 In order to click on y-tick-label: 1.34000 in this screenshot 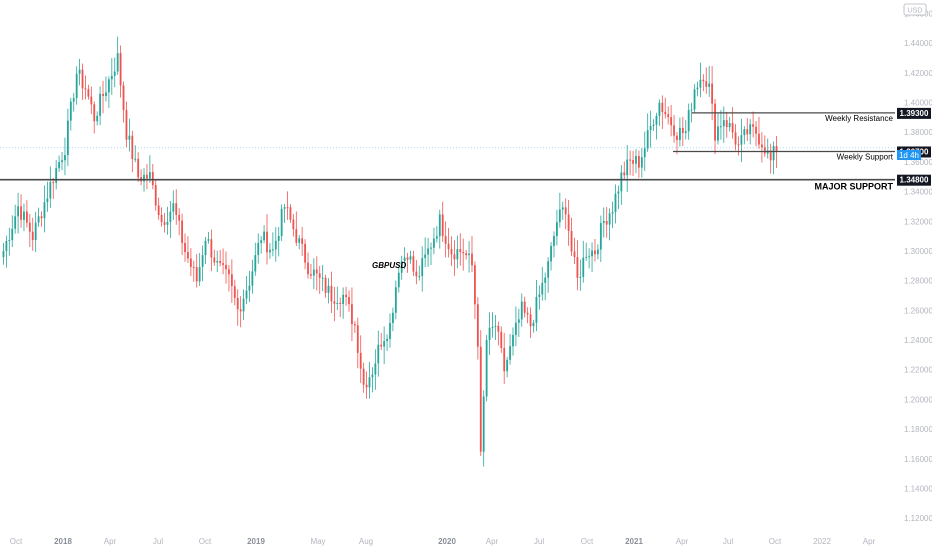, I will do `click(918, 192)`.